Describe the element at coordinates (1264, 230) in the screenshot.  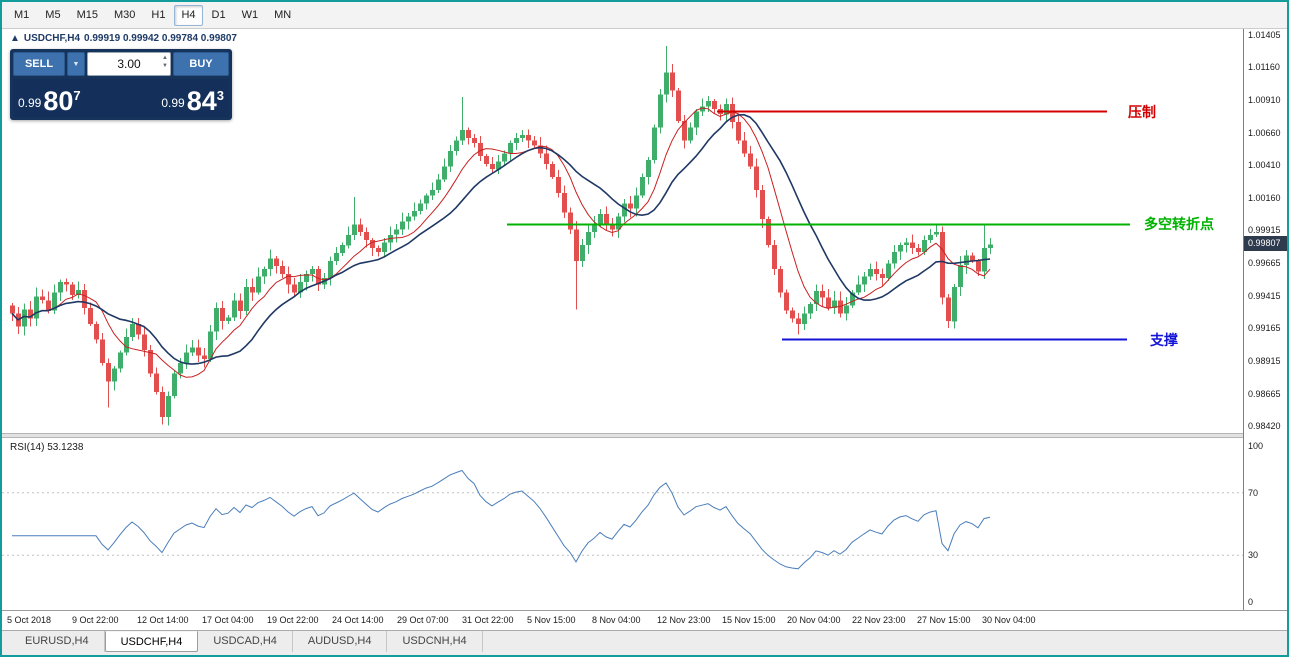
I see `price-tick: 0.99915` at that location.